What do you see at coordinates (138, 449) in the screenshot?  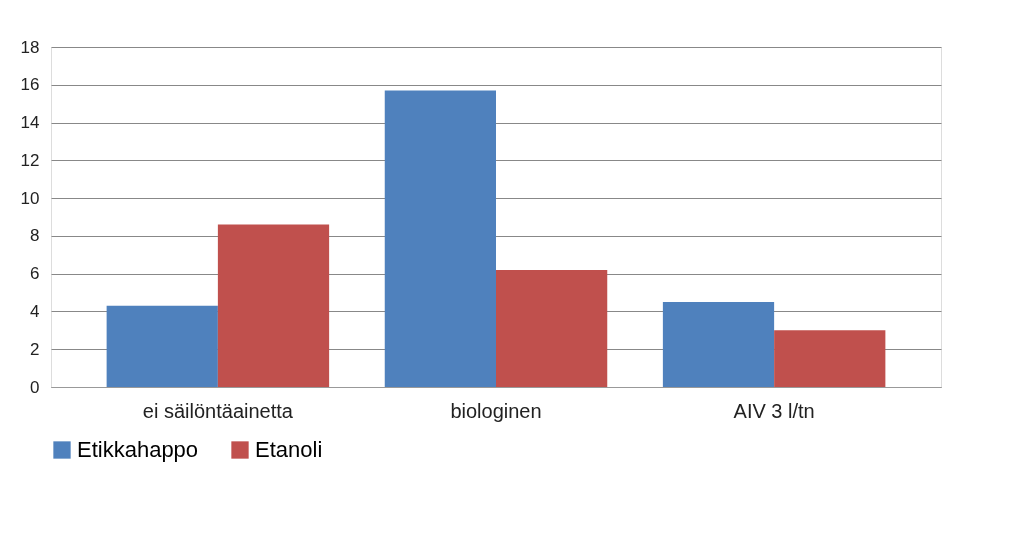 I see `legend-label: Etikkahappo` at bounding box center [138, 449].